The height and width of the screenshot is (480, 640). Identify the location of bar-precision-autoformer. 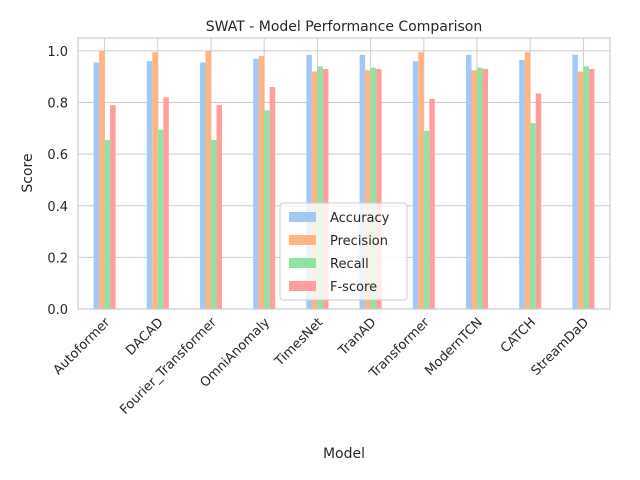
(102, 180).